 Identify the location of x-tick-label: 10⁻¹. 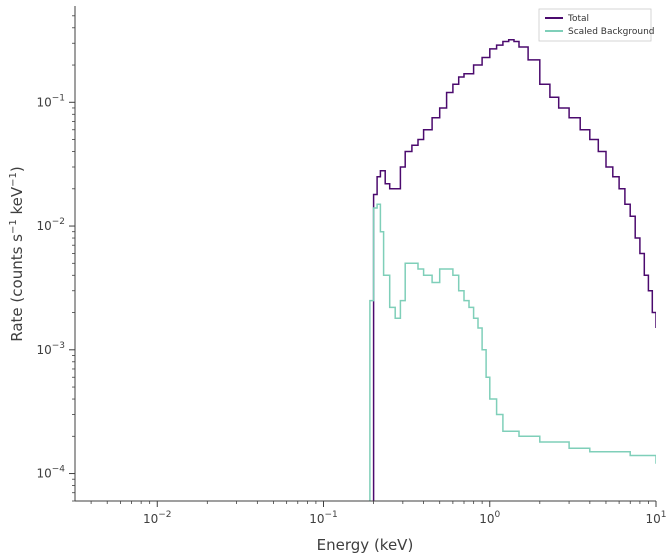
(323, 518).